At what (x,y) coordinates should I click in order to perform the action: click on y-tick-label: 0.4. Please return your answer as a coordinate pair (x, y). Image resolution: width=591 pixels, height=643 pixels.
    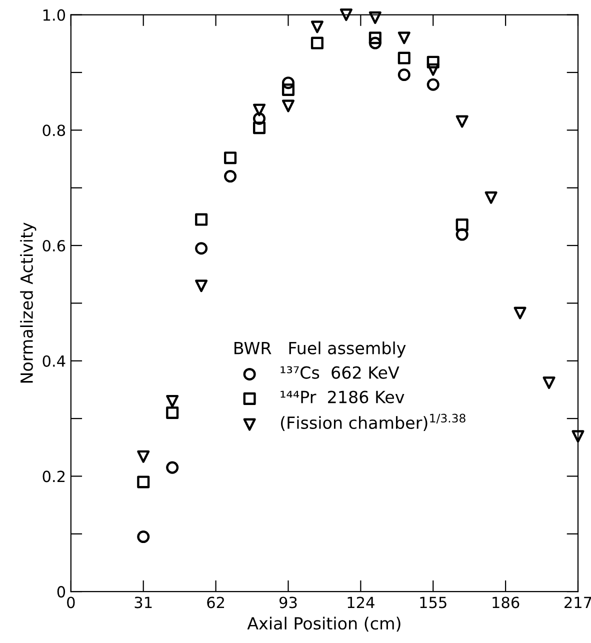
    Looking at the image, I should click on (54, 361).